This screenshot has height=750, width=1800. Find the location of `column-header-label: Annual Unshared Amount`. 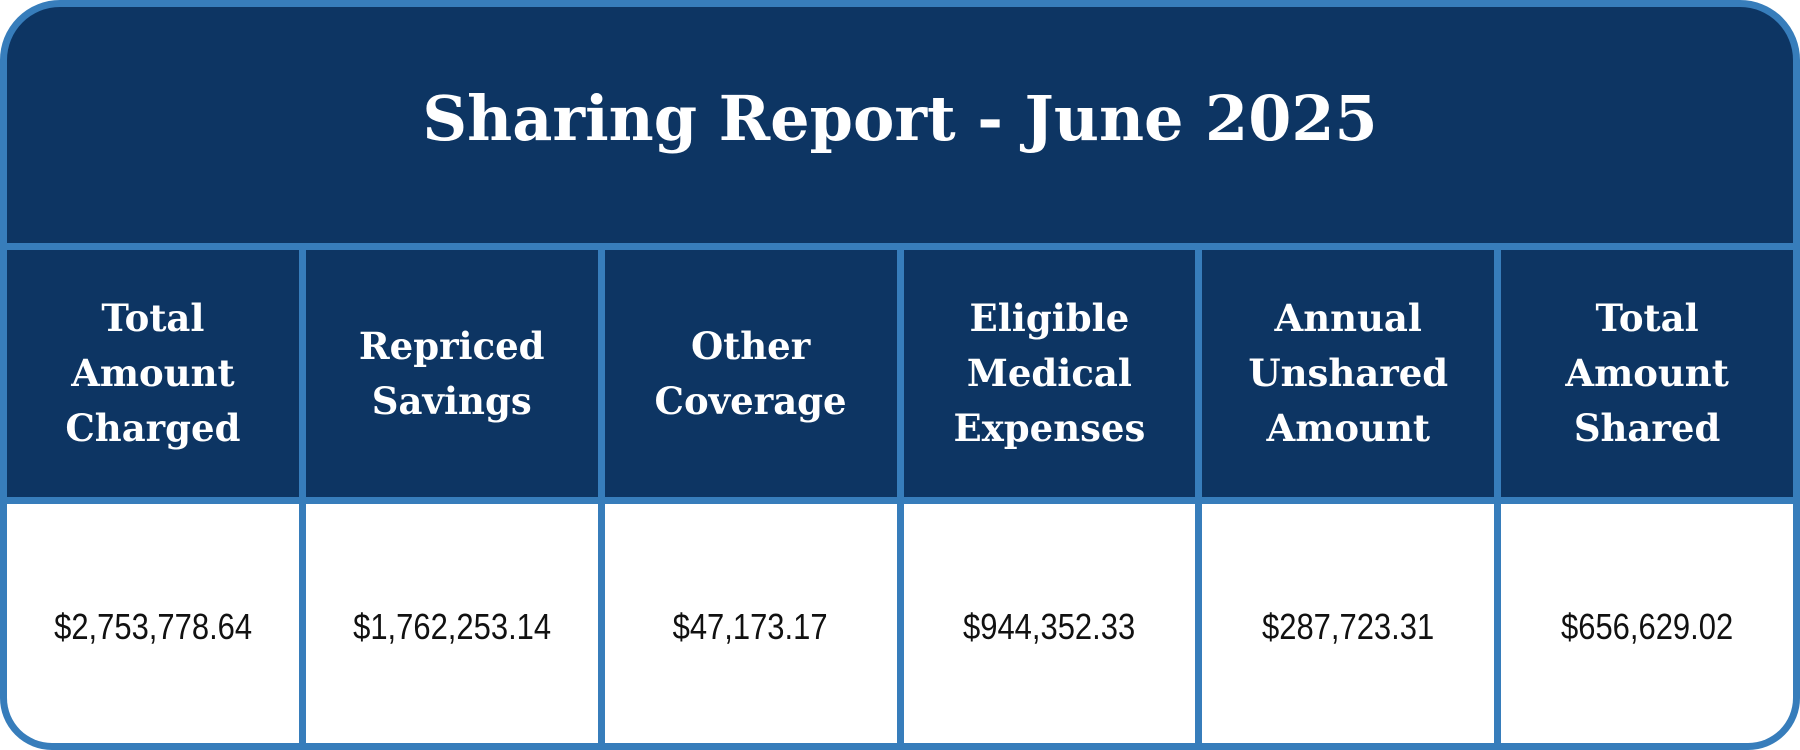

column-header-label: Annual Unshared Amount is located at coordinates (1348, 373).